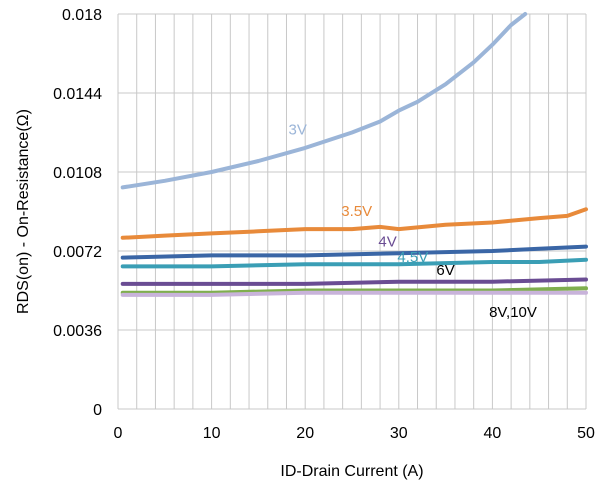 Image resolution: width=600 pixels, height=487 pixels. Describe the element at coordinates (445, 270) in the screenshot. I see `series-label-4: 6V` at that location.